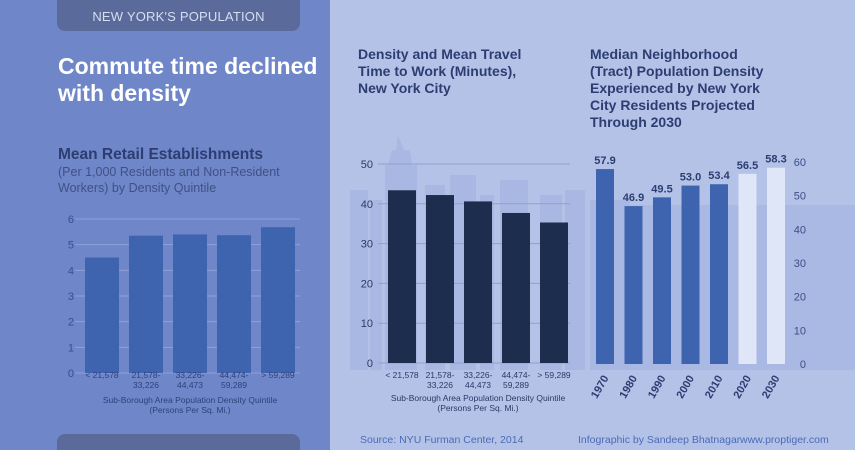 This screenshot has height=450, width=855. I want to click on y-tick-label: 2, so click(71, 323).